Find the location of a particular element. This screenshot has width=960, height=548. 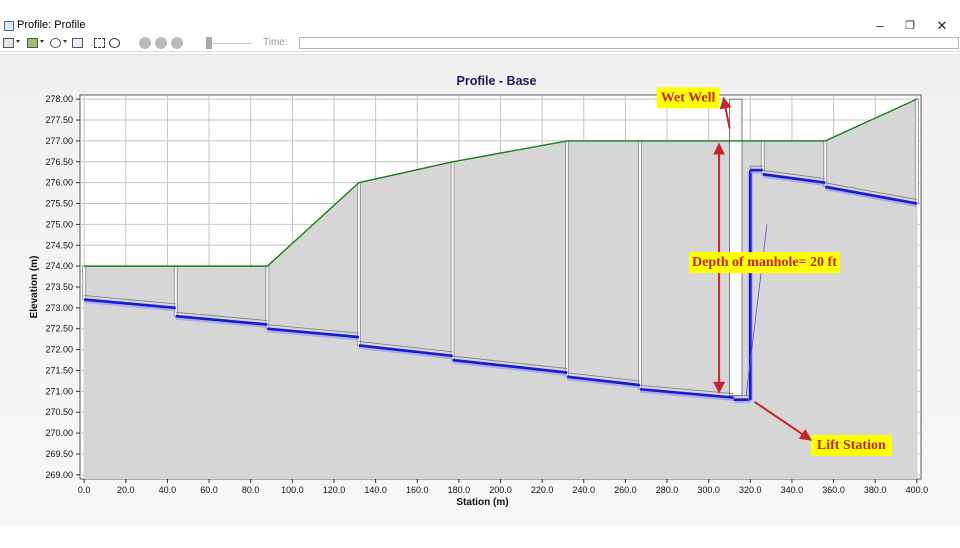

lift-station-callout-bg is located at coordinates (851, 445).